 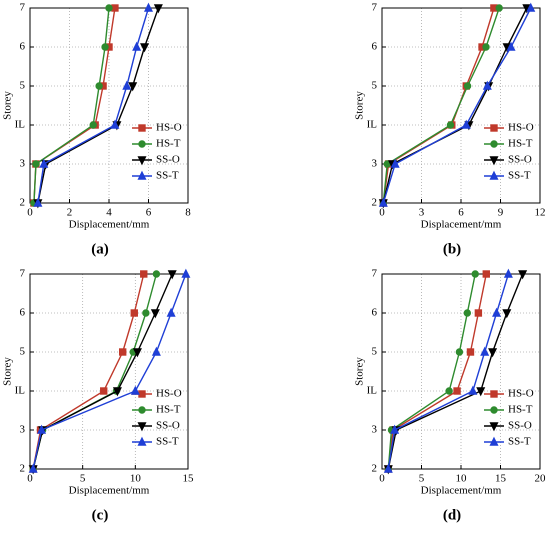 I want to click on panel-label: (a), so click(x=100, y=249).